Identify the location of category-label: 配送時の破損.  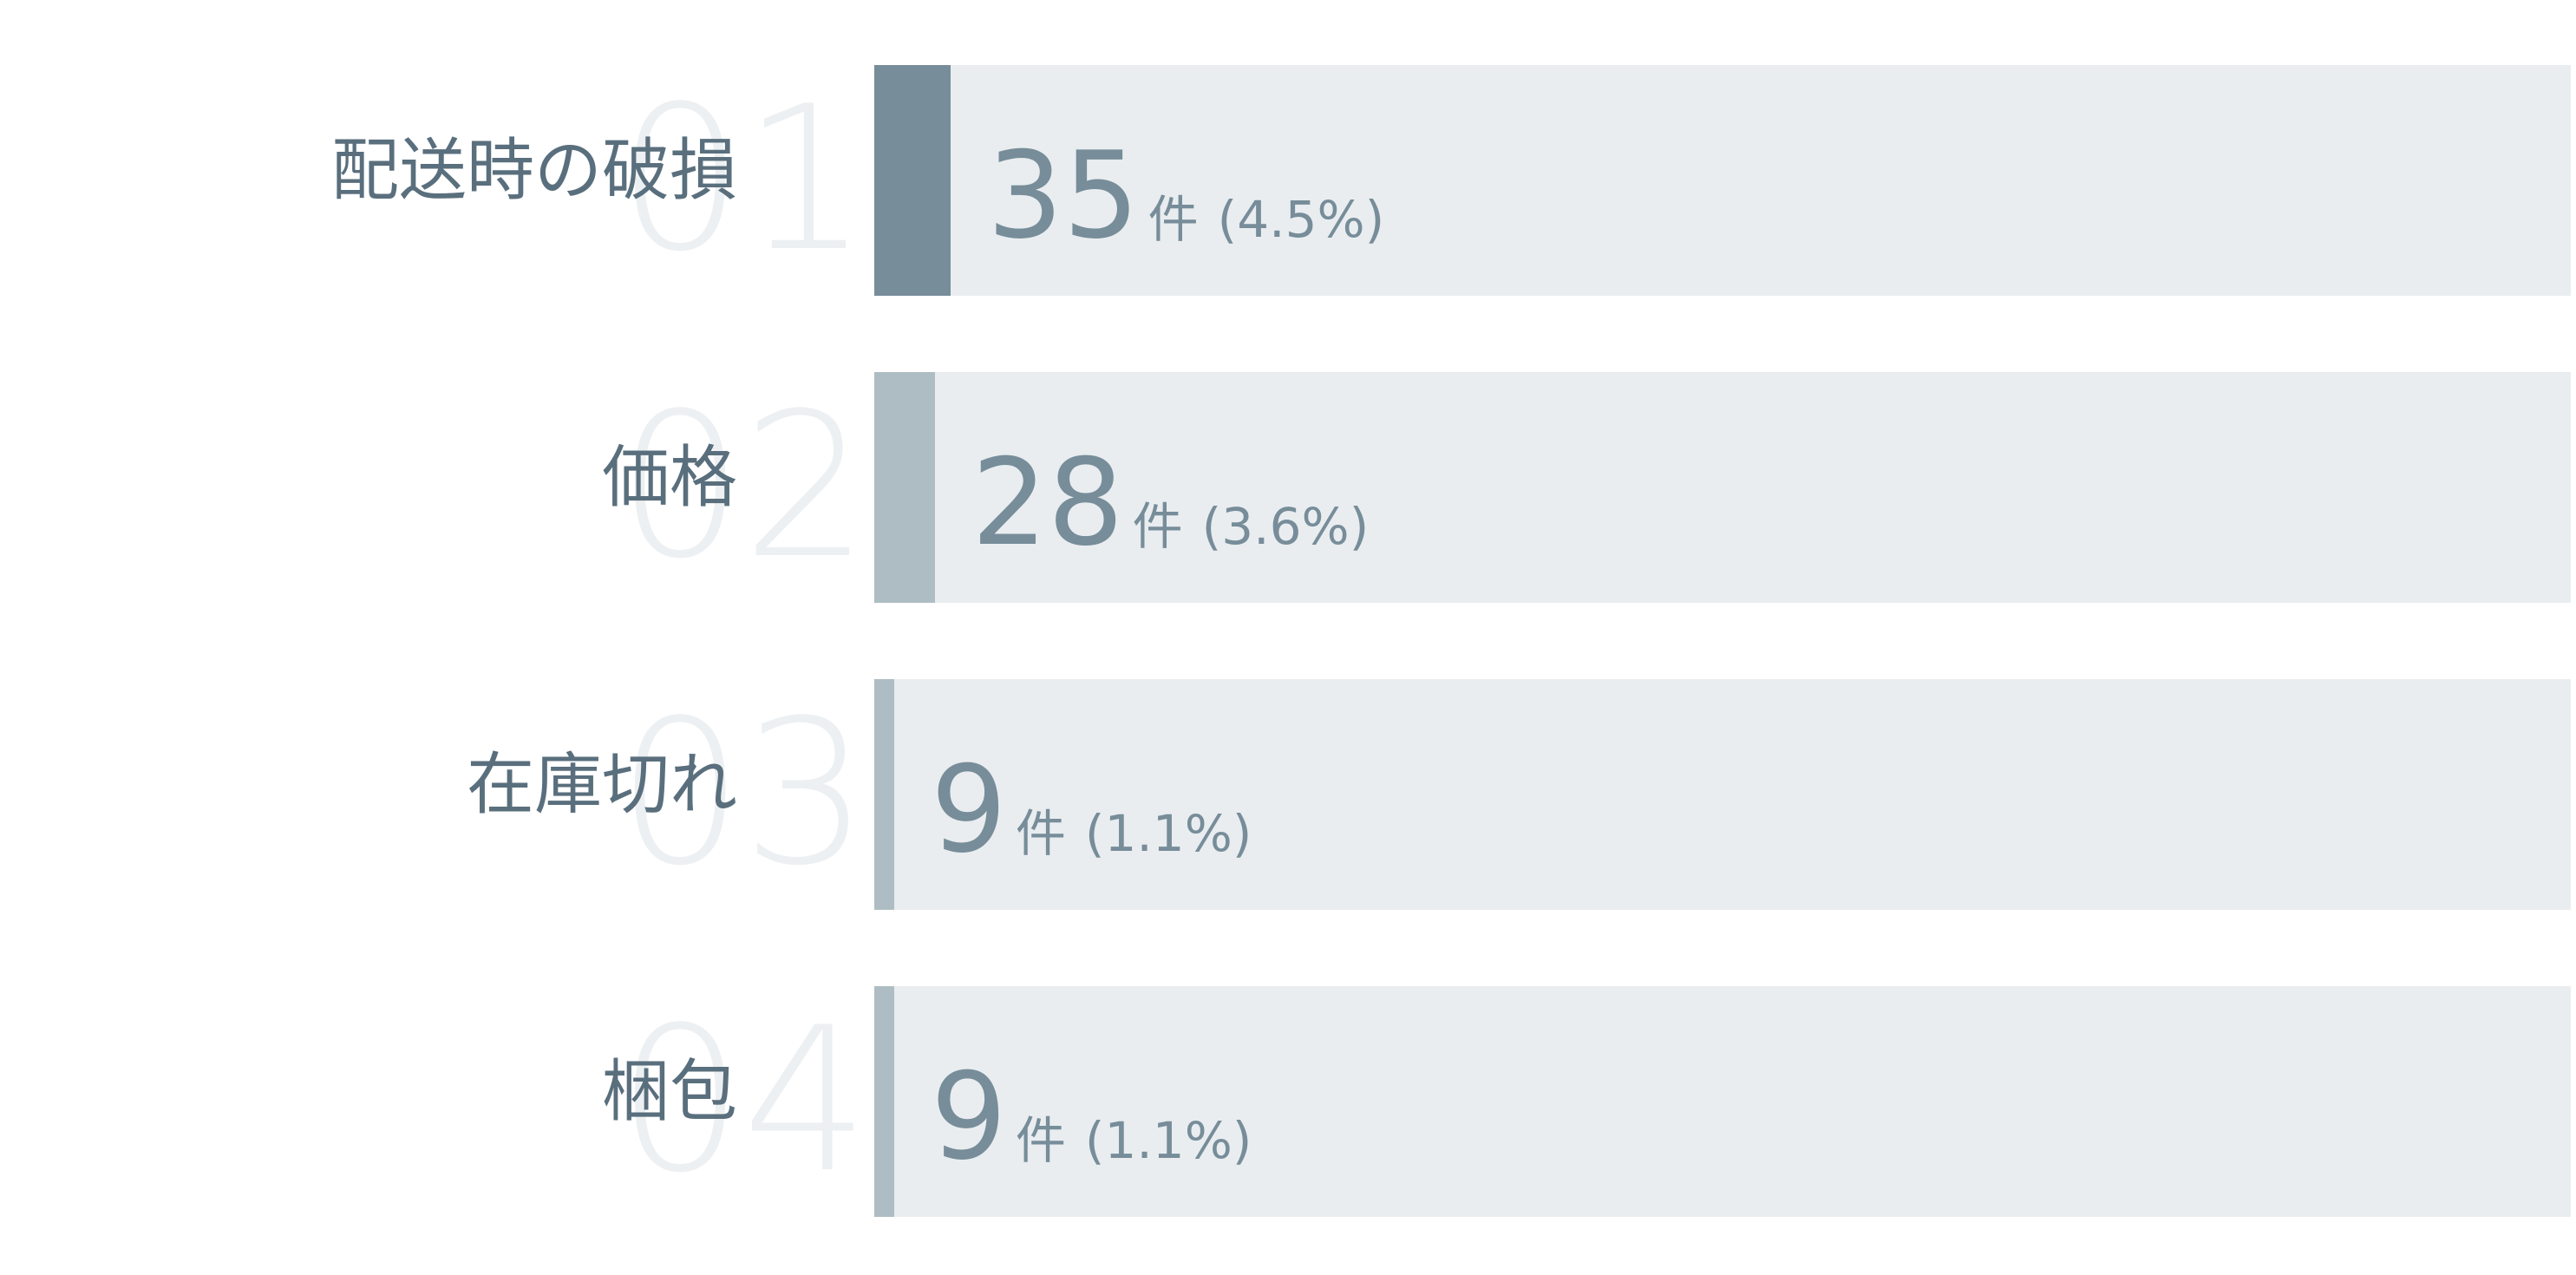
(533, 171).